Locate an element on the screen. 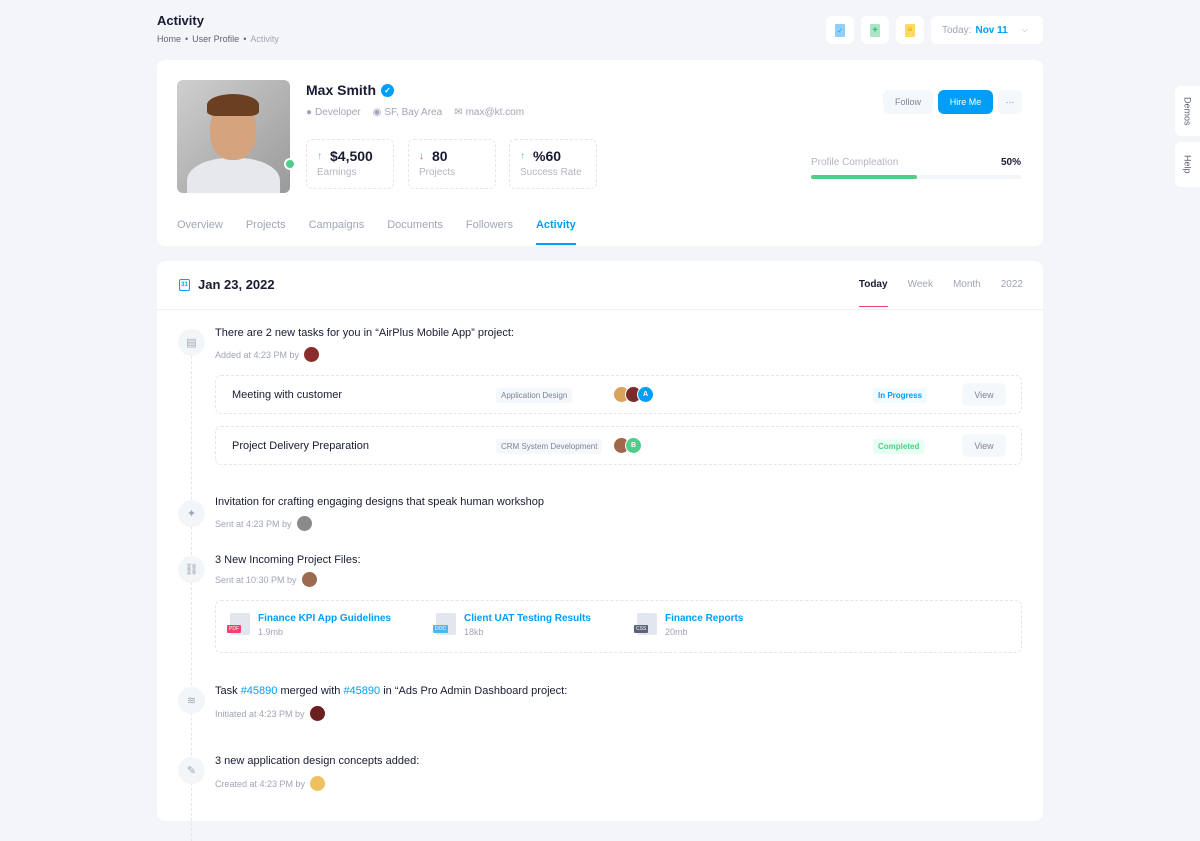 The height and width of the screenshot is (841, 1200). period-today: Today is located at coordinates (873, 293).